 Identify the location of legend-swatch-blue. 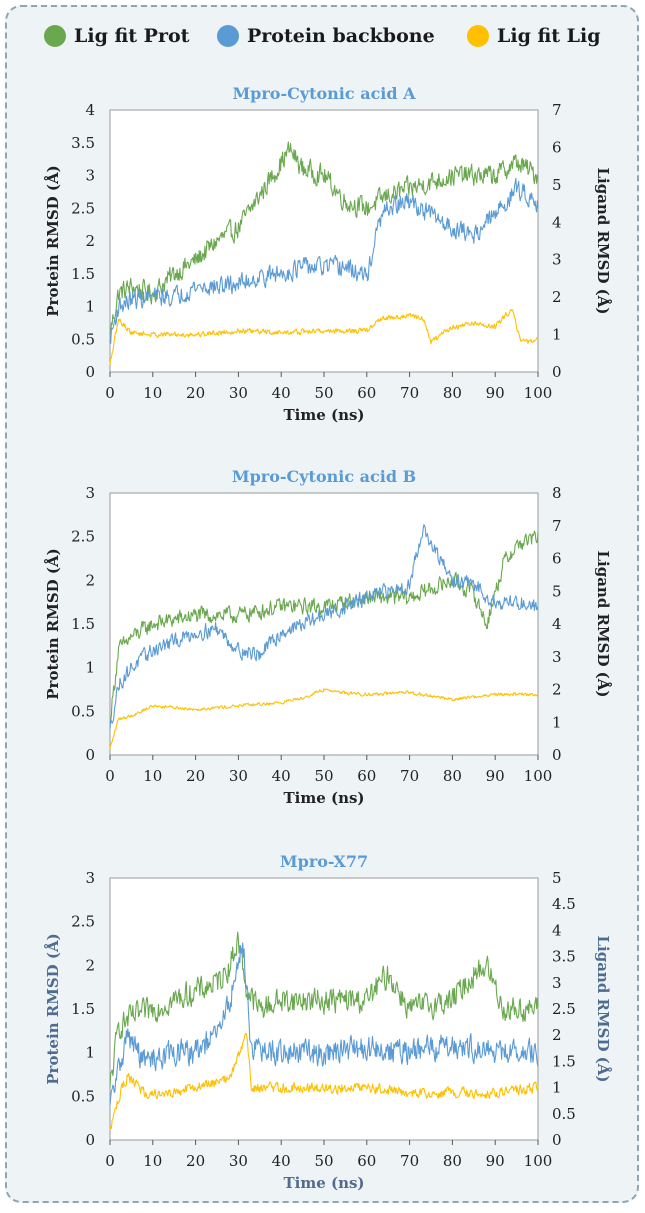
(228, 36).